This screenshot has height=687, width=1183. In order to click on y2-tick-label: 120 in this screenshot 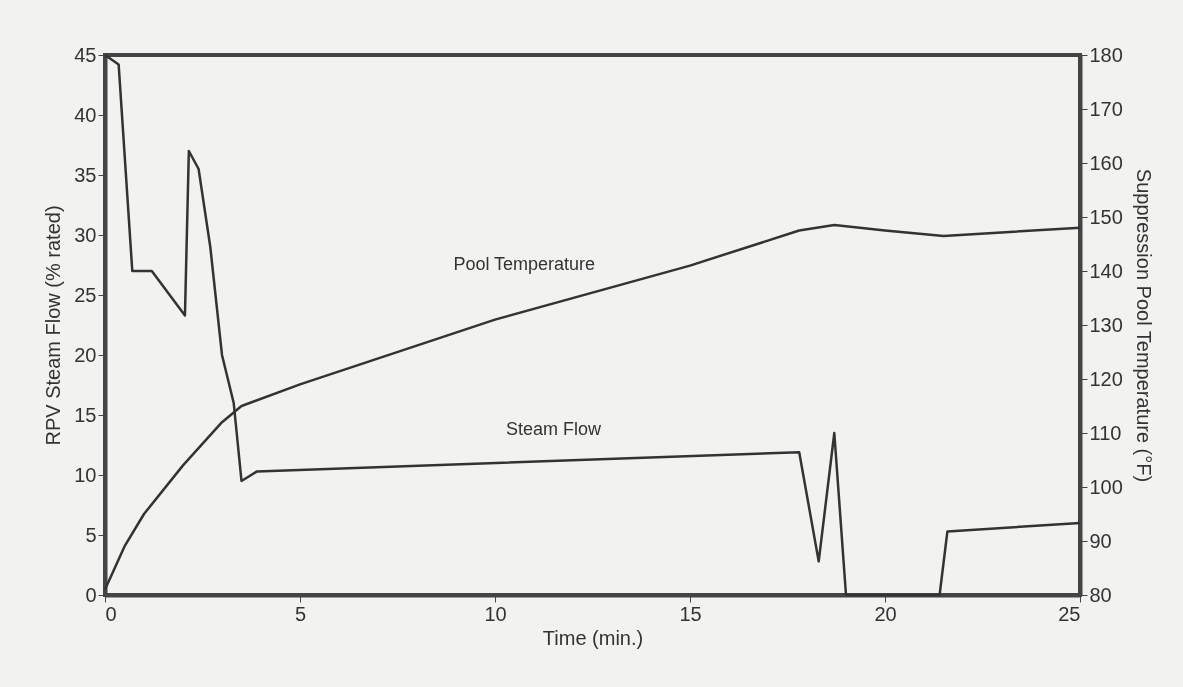, I will do `click(1106, 378)`.